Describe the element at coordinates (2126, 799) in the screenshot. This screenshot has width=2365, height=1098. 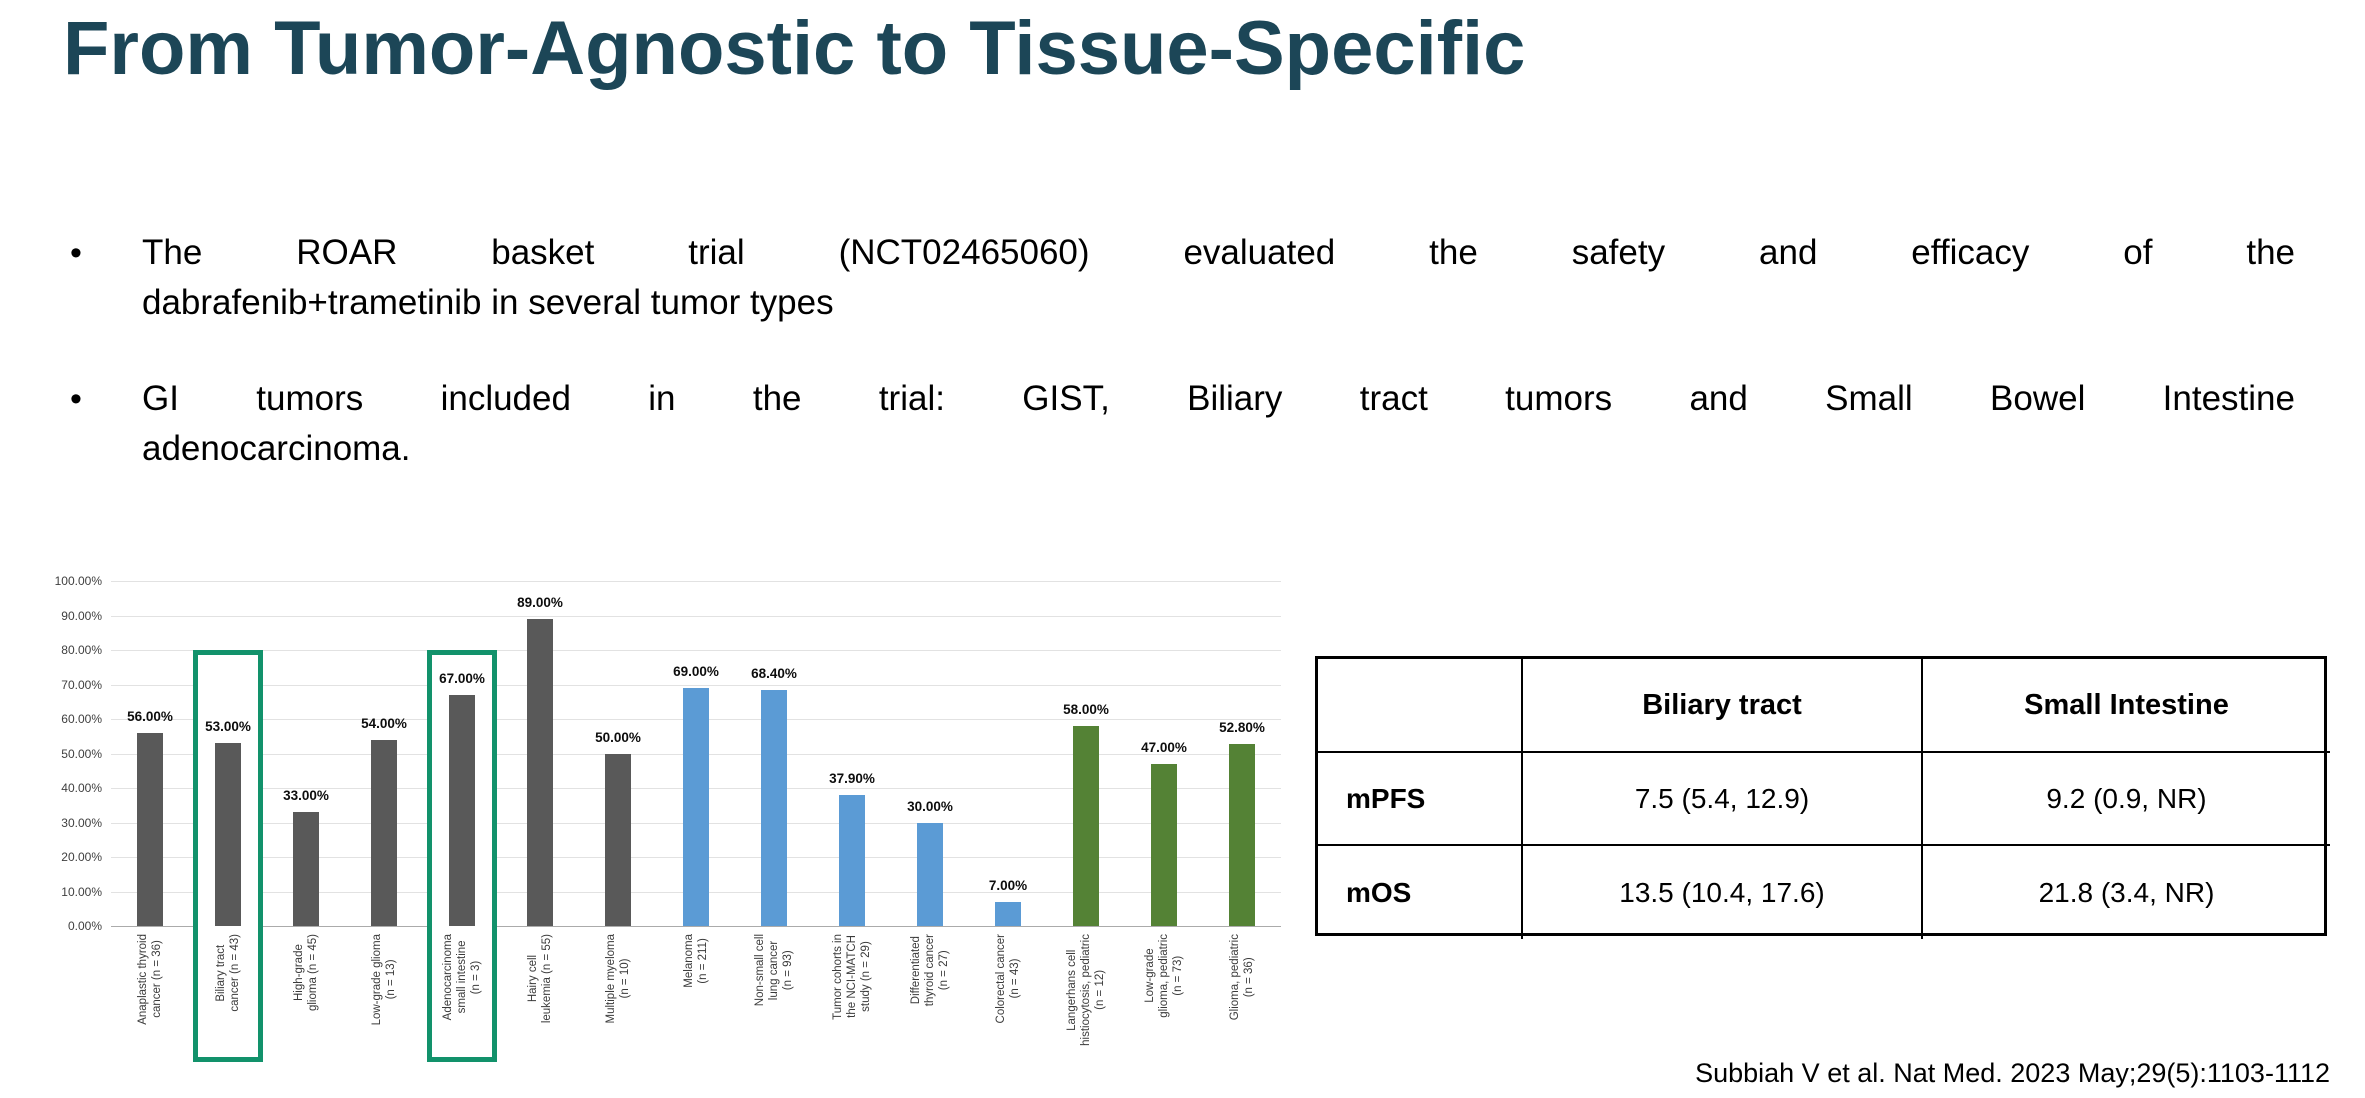
I see `table-cell-mpfs-small-intestine: 9.2 (0.9, NR)` at that location.